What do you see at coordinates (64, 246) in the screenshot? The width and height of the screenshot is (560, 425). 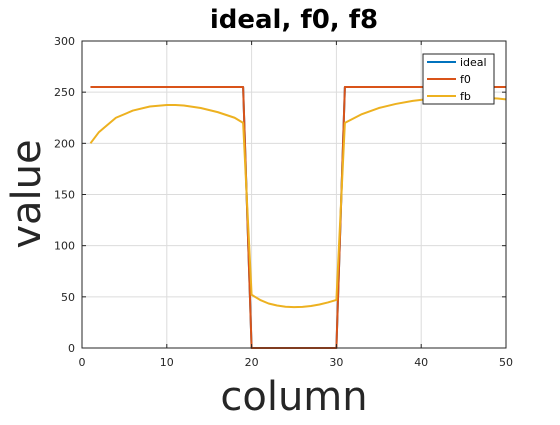 I see `y-tick-label: 100` at bounding box center [64, 246].